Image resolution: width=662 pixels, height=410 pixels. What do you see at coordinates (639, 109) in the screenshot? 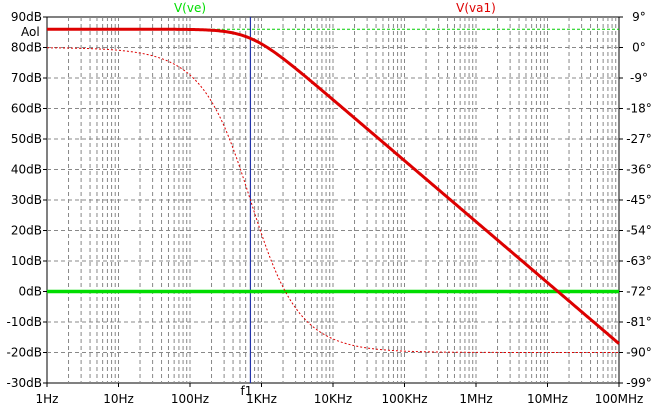
I see `right-axis-tick-label: -18°` at bounding box center [639, 109].